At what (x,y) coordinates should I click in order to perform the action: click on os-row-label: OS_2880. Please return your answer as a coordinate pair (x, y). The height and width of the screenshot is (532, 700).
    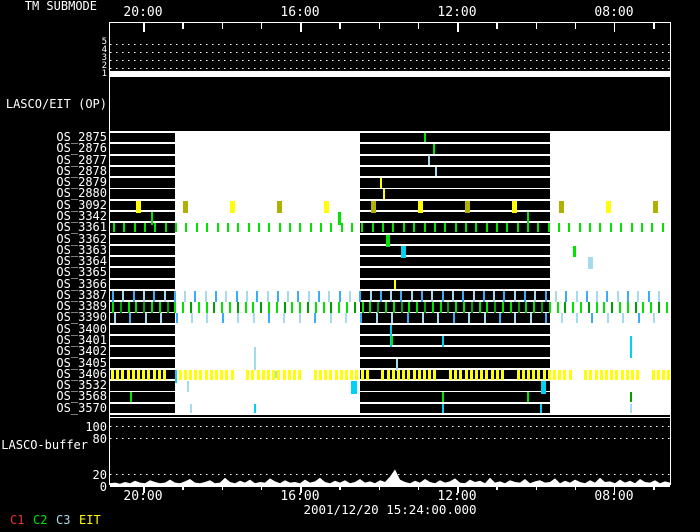
    Looking at the image, I should click on (81, 193).